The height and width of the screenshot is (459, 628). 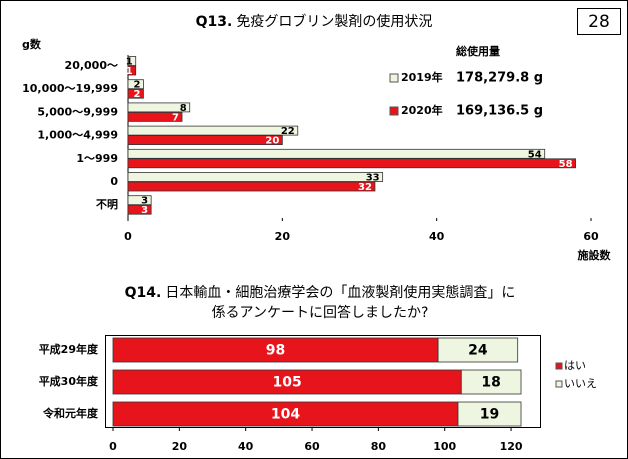 I want to click on value-label: 32, so click(x=365, y=187).